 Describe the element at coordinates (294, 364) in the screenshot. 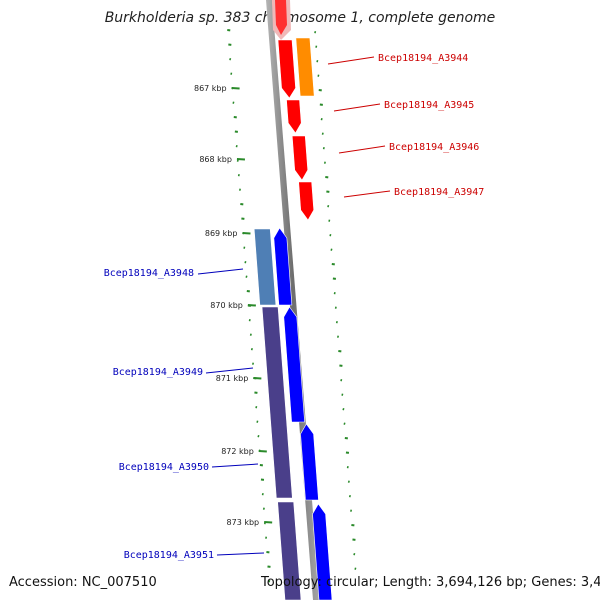

I see `gene-arrow-a3949` at that location.